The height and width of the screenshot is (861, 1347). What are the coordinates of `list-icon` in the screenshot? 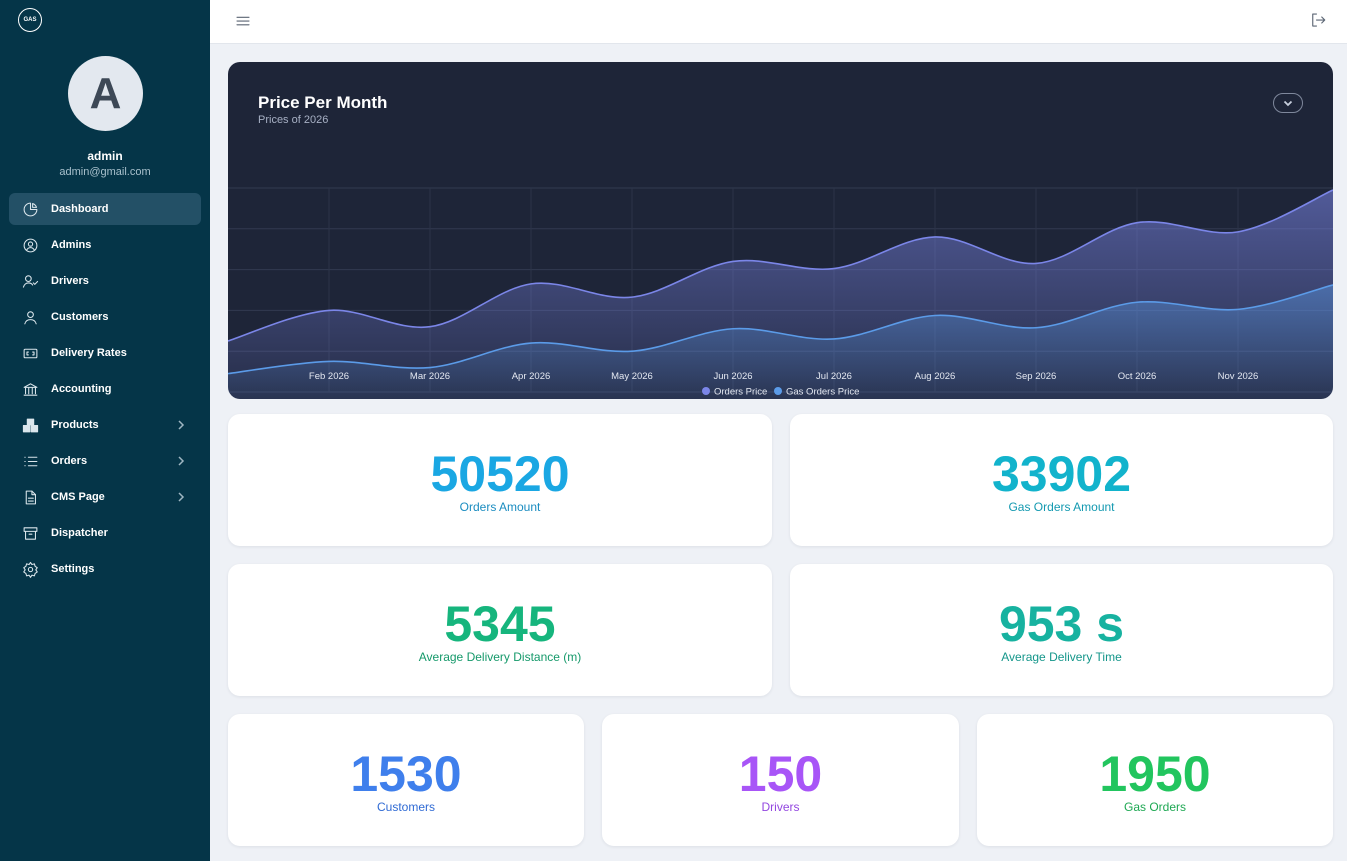 It's located at (30, 461).